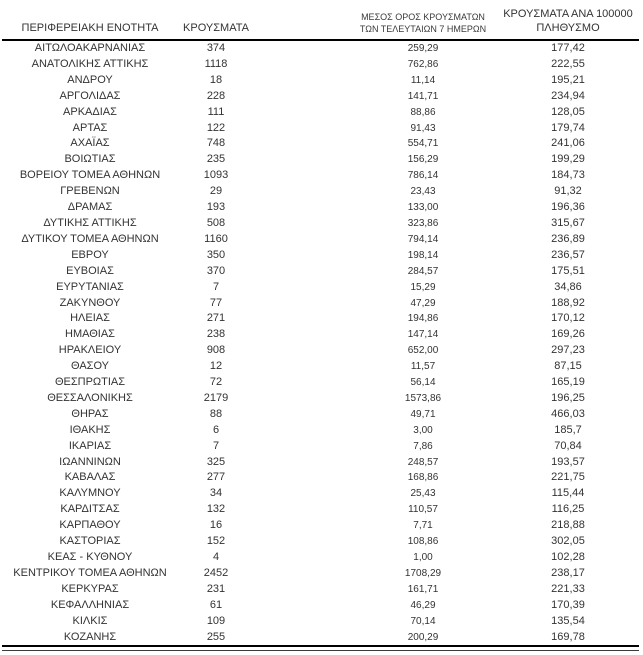 The width and height of the screenshot is (643, 655). What do you see at coordinates (90, 382) in the screenshot?
I see `region-cell: ΘΕΣΠΡΩΤΙΑΣ` at bounding box center [90, 382].